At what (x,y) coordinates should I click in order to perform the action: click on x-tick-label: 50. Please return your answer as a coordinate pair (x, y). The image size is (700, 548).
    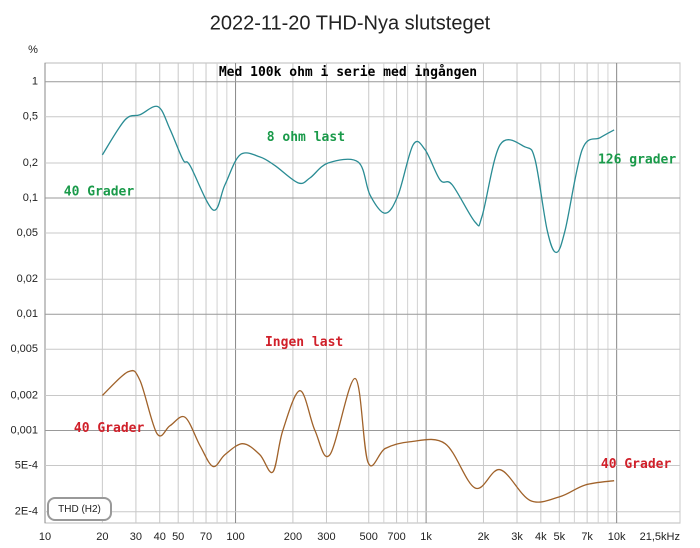
    Looking at the image, I should click on (178, 537).